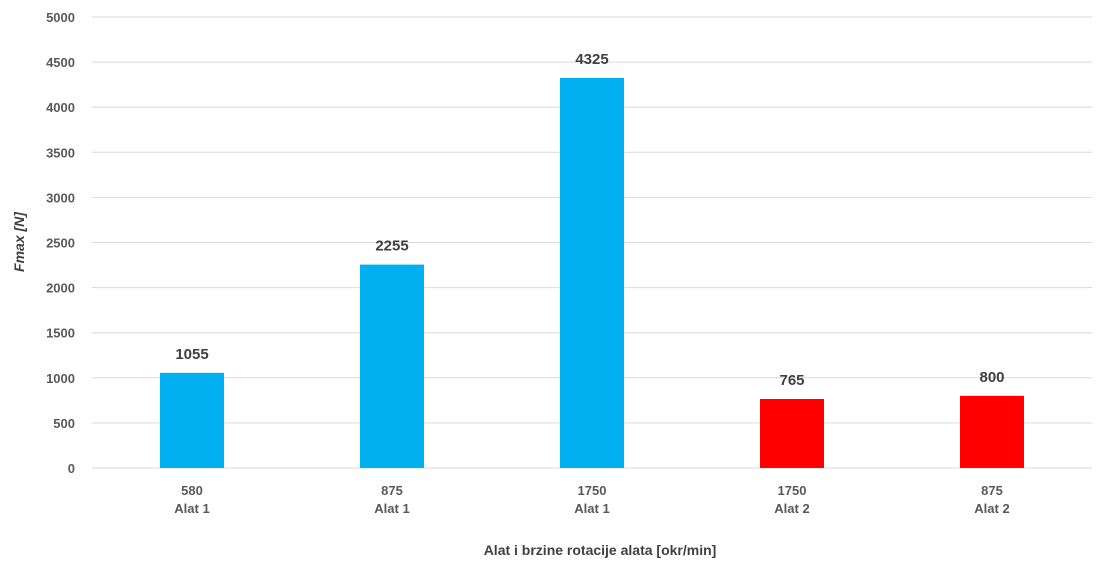 Image resolution: width=1099 pixels, height=564 pixels. Describe the element at coordinates (60, 378) in the screenshot. I see `y-tick-label: 1000` at that location.